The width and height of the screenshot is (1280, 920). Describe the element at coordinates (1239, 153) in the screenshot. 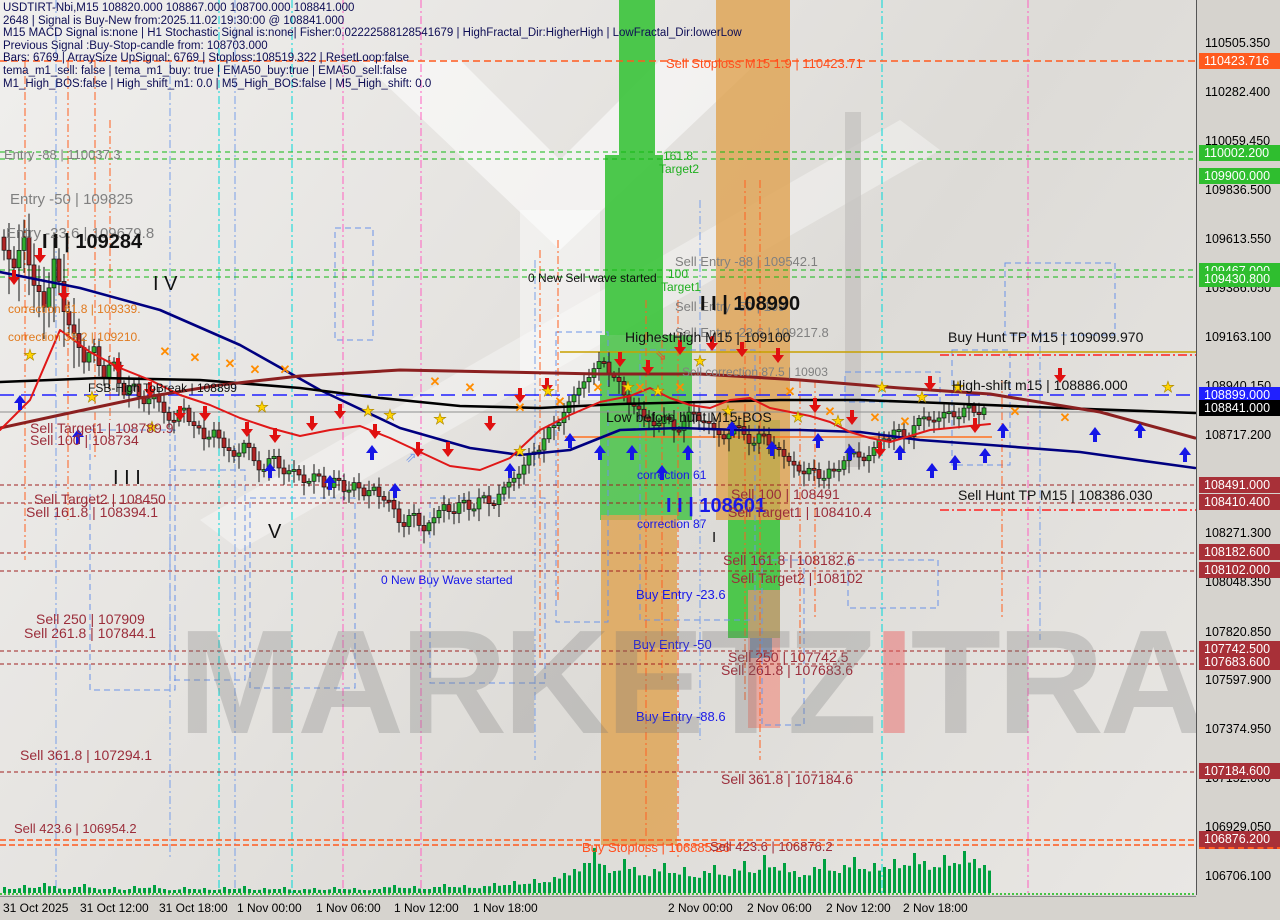

I see `price-badge: 110002.200` at that location.